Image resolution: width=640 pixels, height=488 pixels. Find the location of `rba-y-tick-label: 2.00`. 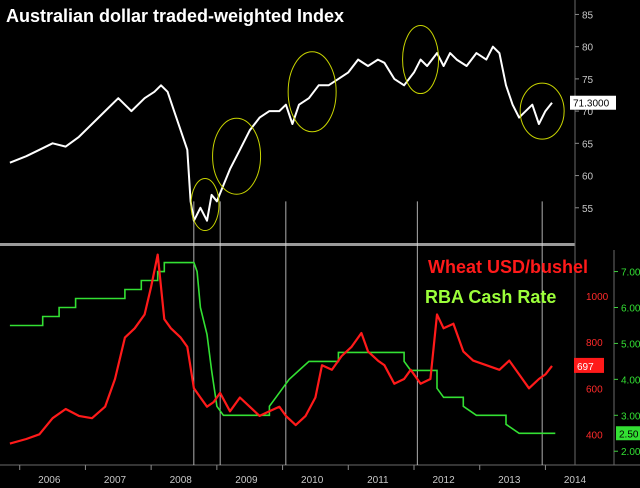

rba-y-tick-label: 2.00 is located at coordinates (630, 452).